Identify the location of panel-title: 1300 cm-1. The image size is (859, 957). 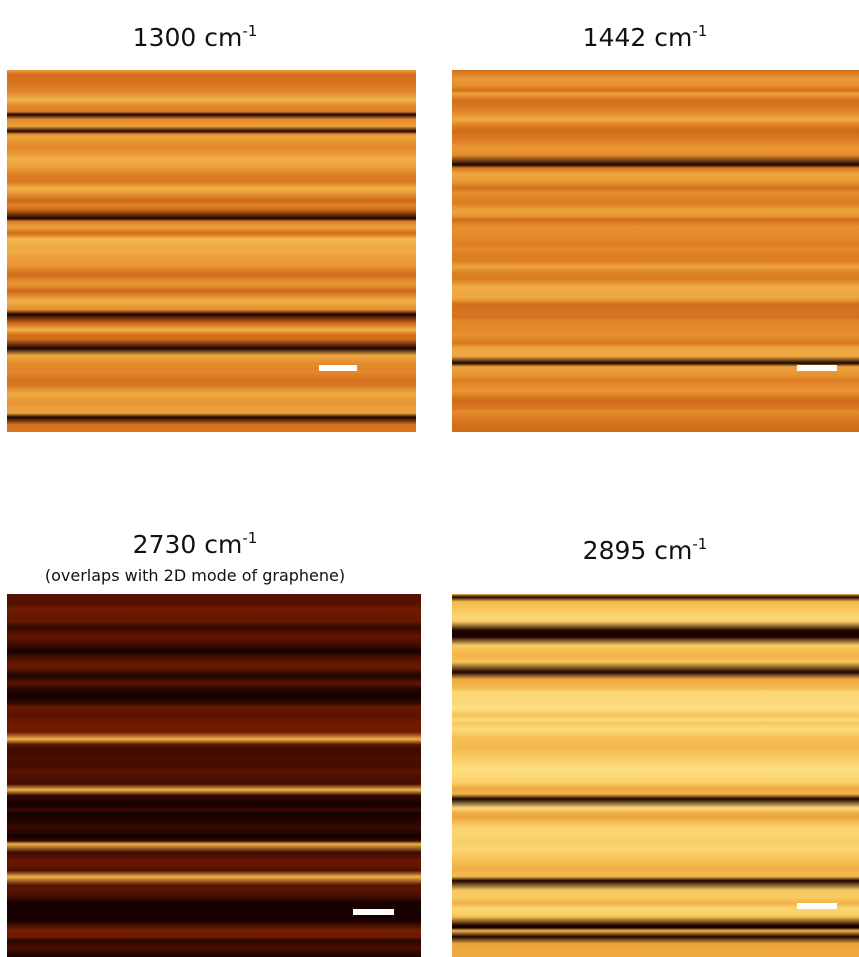
(197, 37).